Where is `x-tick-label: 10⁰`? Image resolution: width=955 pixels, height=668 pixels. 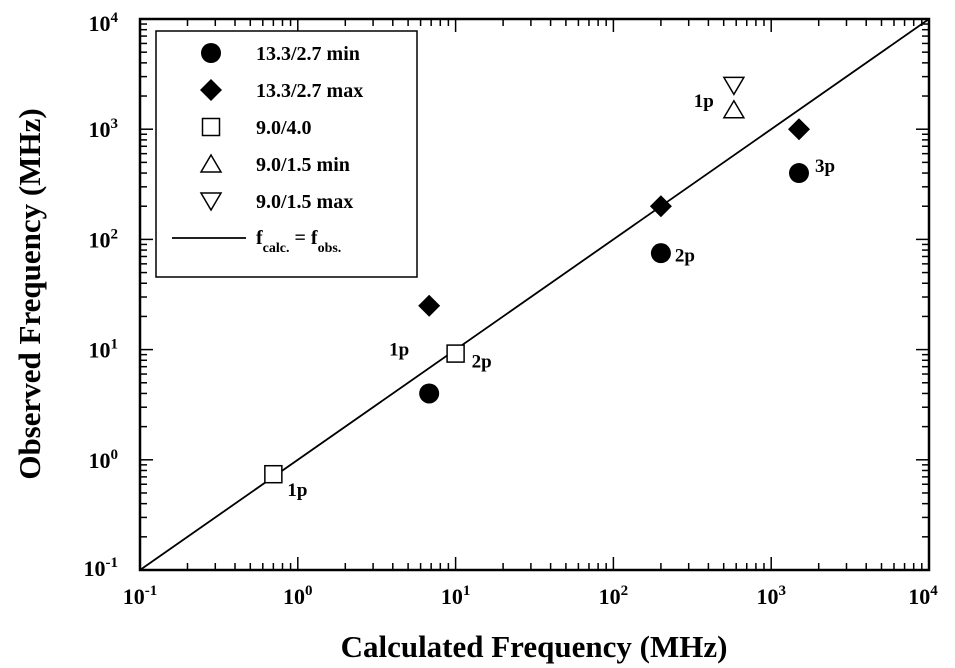 x-tick-label: 10⁰ is located at coordinates (298, 596).